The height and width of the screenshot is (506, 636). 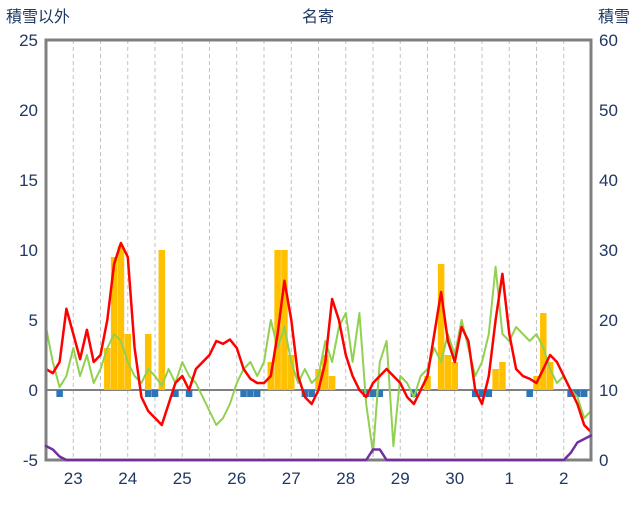 What do you see at coordinates (30, 460) in the screenshot?
I see `left-tick--5: -5` at bounding box center [30, 460].